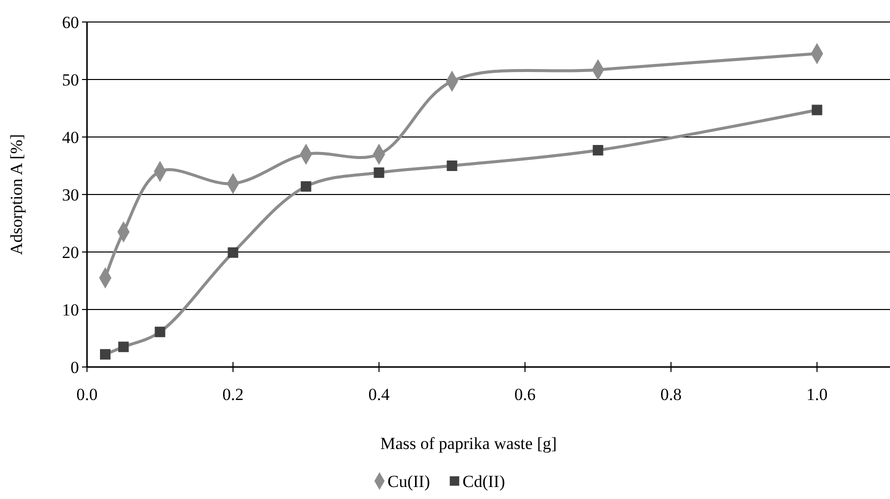  I want to click on x-tick-label: 0.8, so click(671, 394).